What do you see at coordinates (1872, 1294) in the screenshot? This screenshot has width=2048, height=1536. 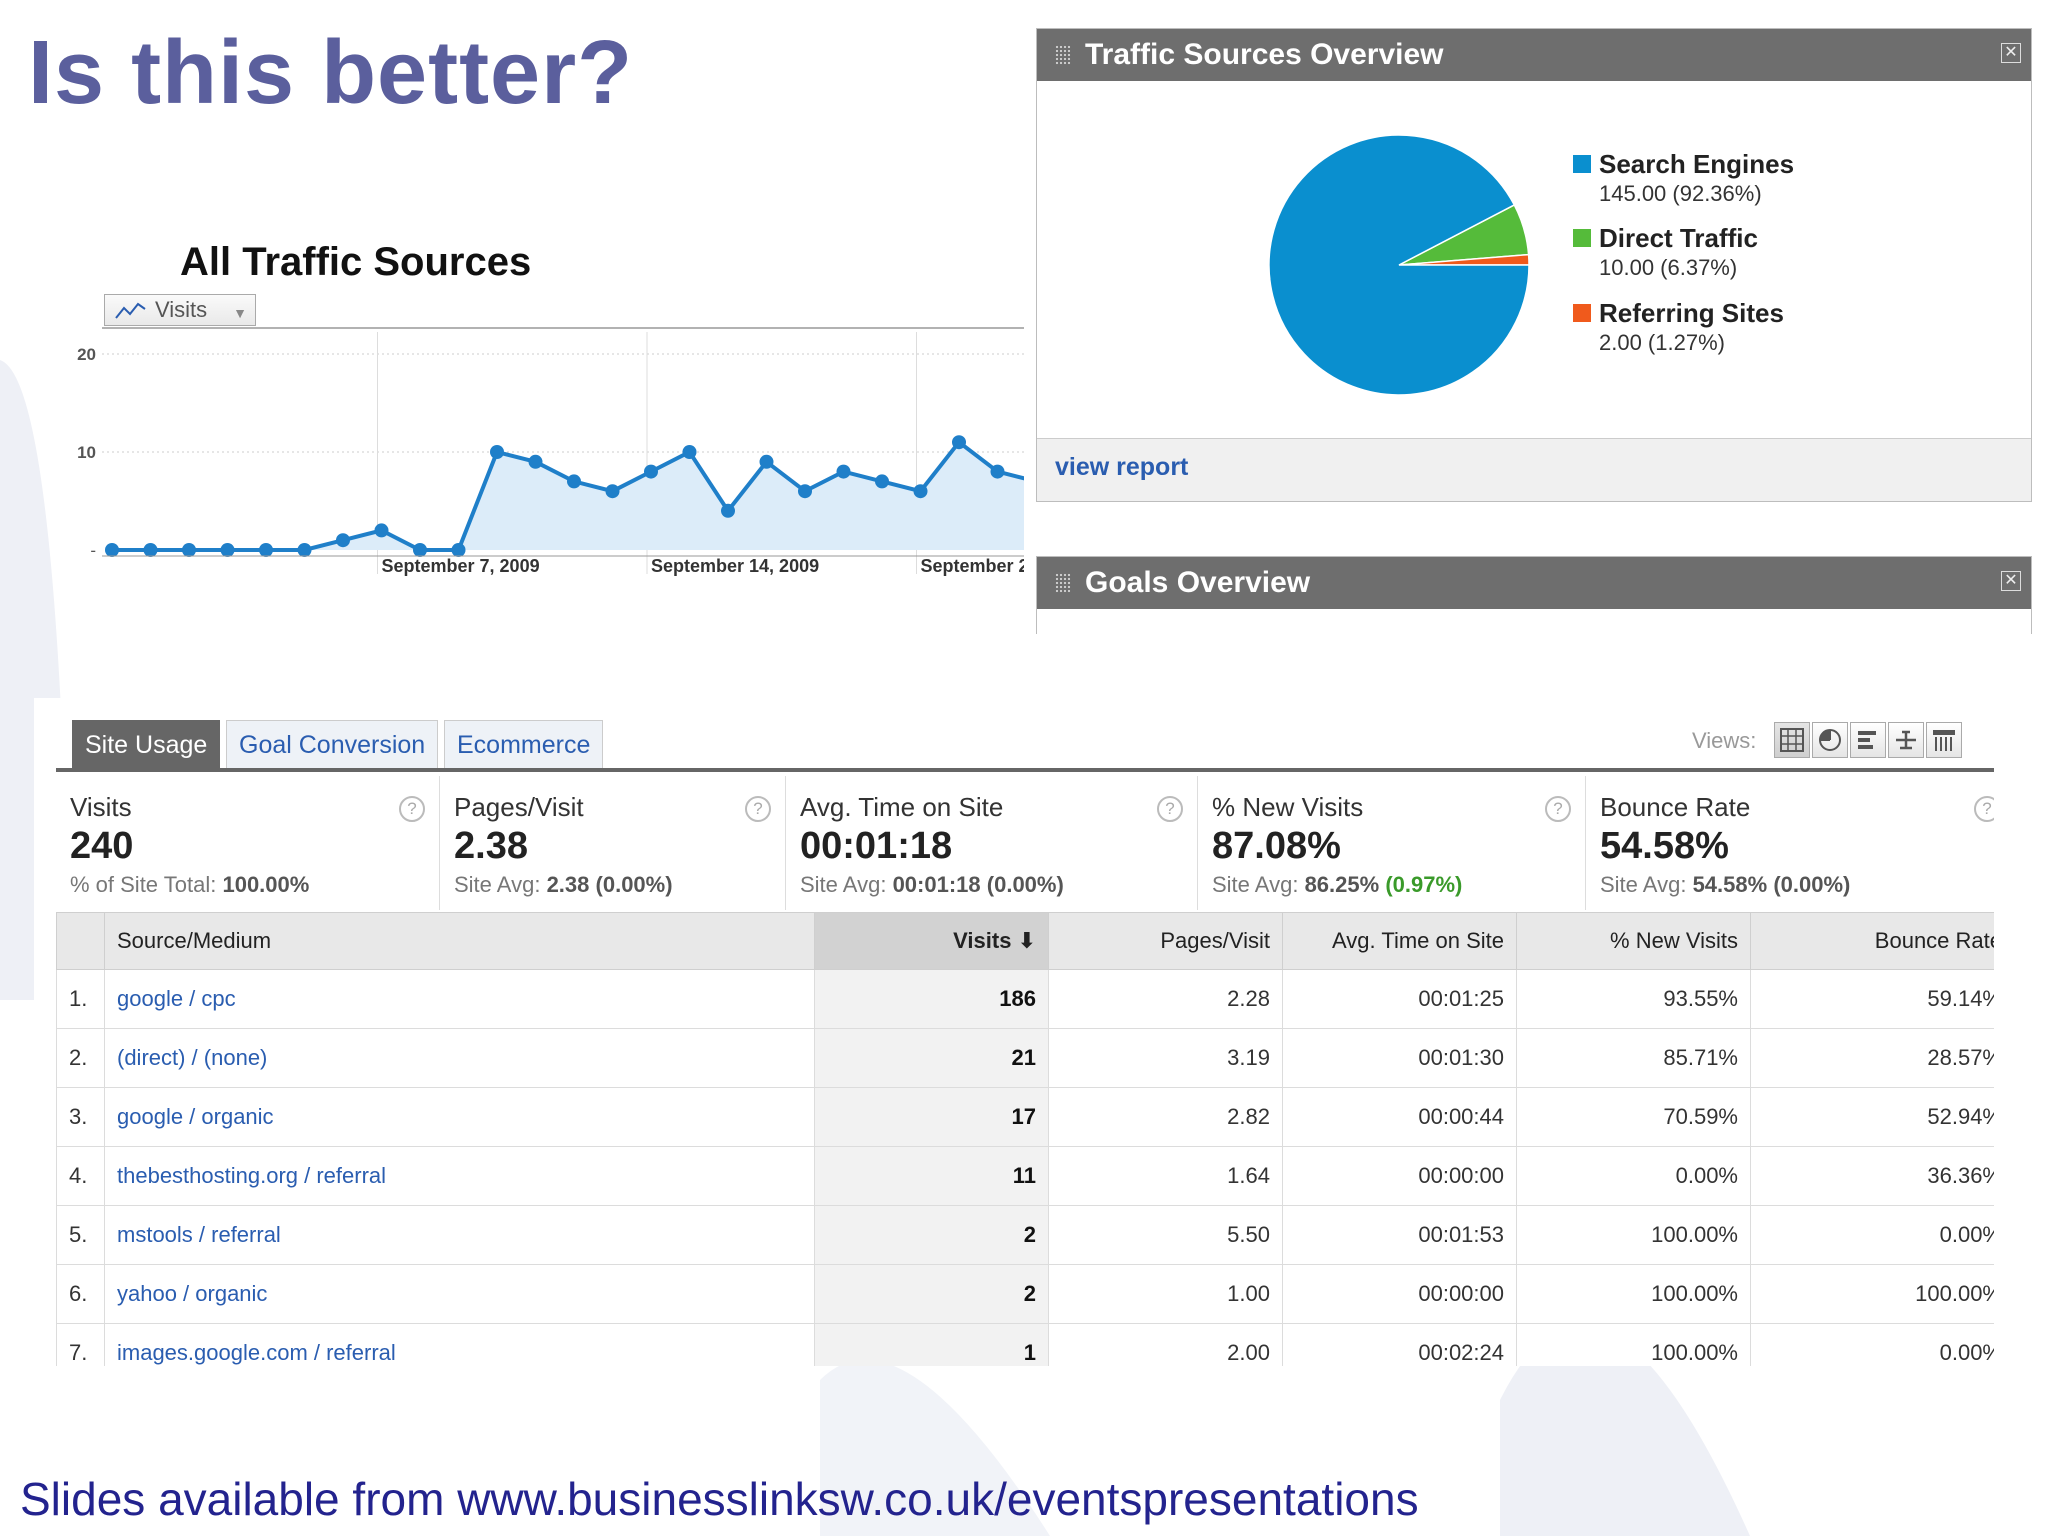 I see `bounce-rate-cell: 100.00%` at bounding box center [1872, 1294].